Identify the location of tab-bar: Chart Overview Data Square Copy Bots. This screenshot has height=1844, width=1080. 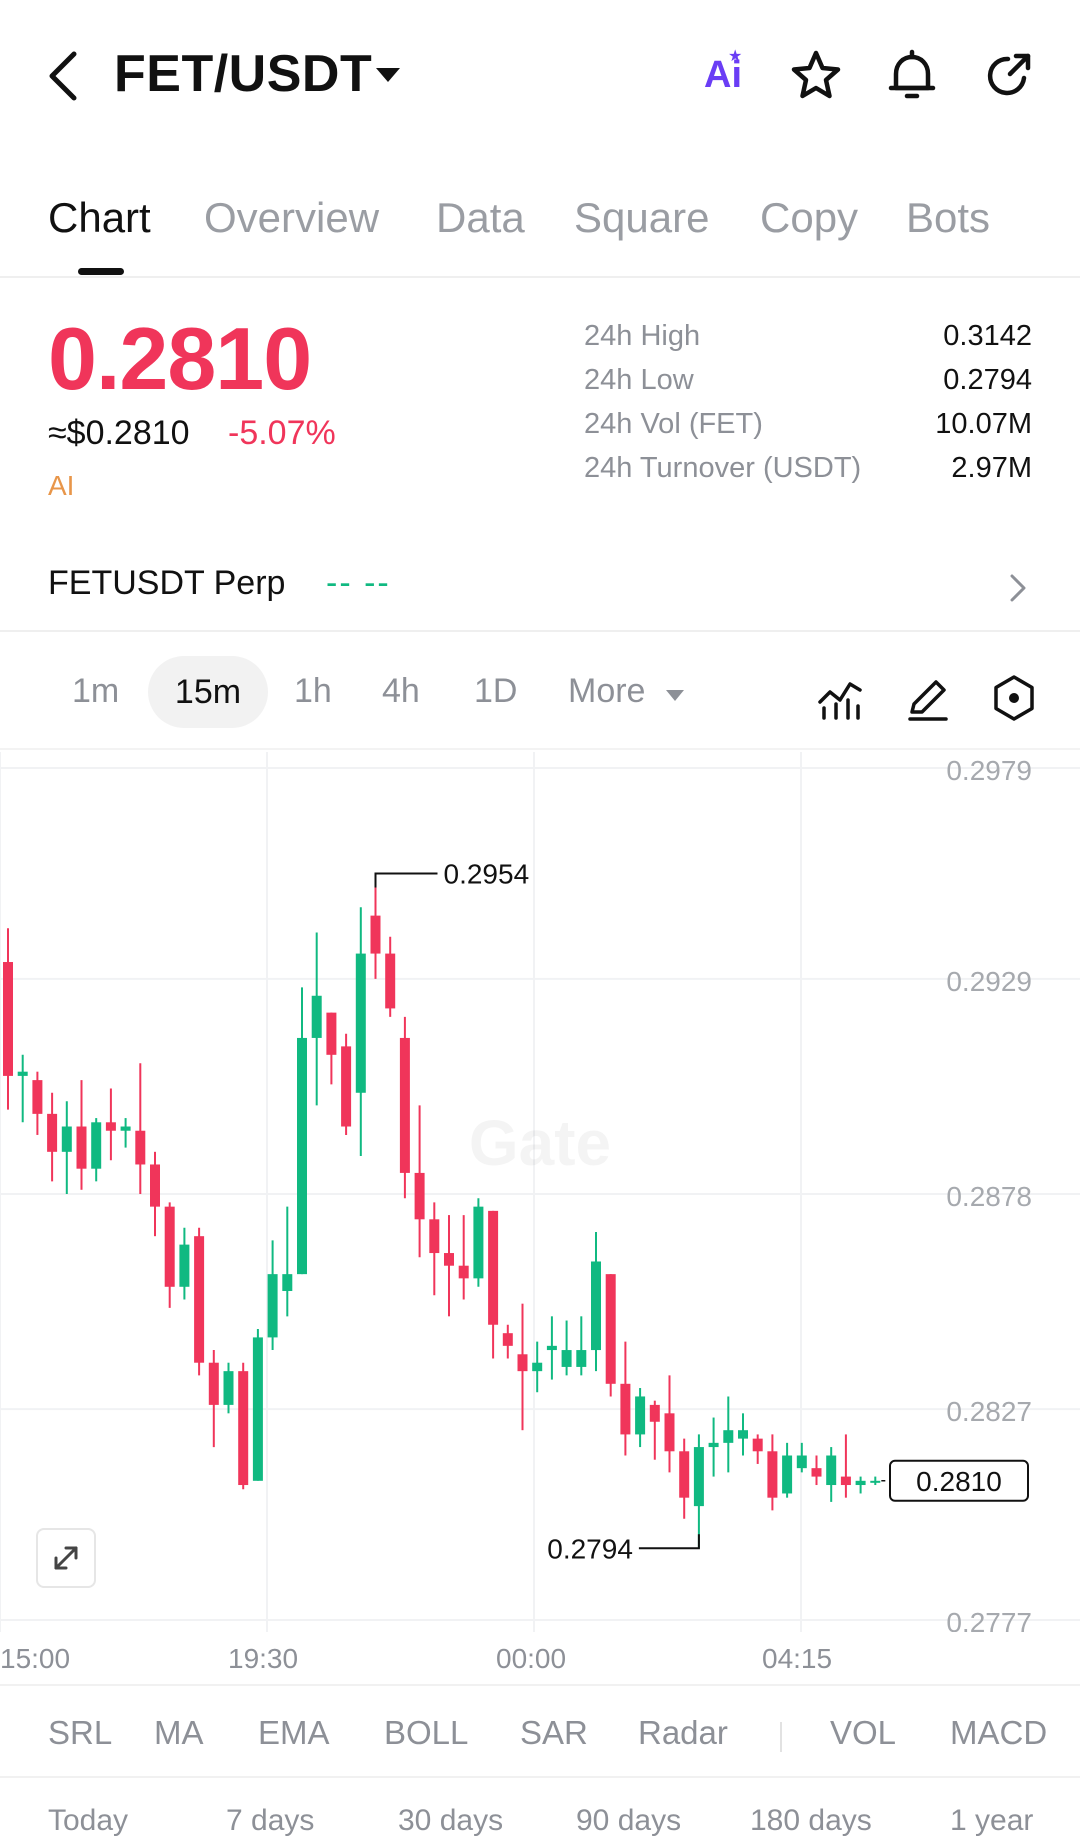
(540, 233).